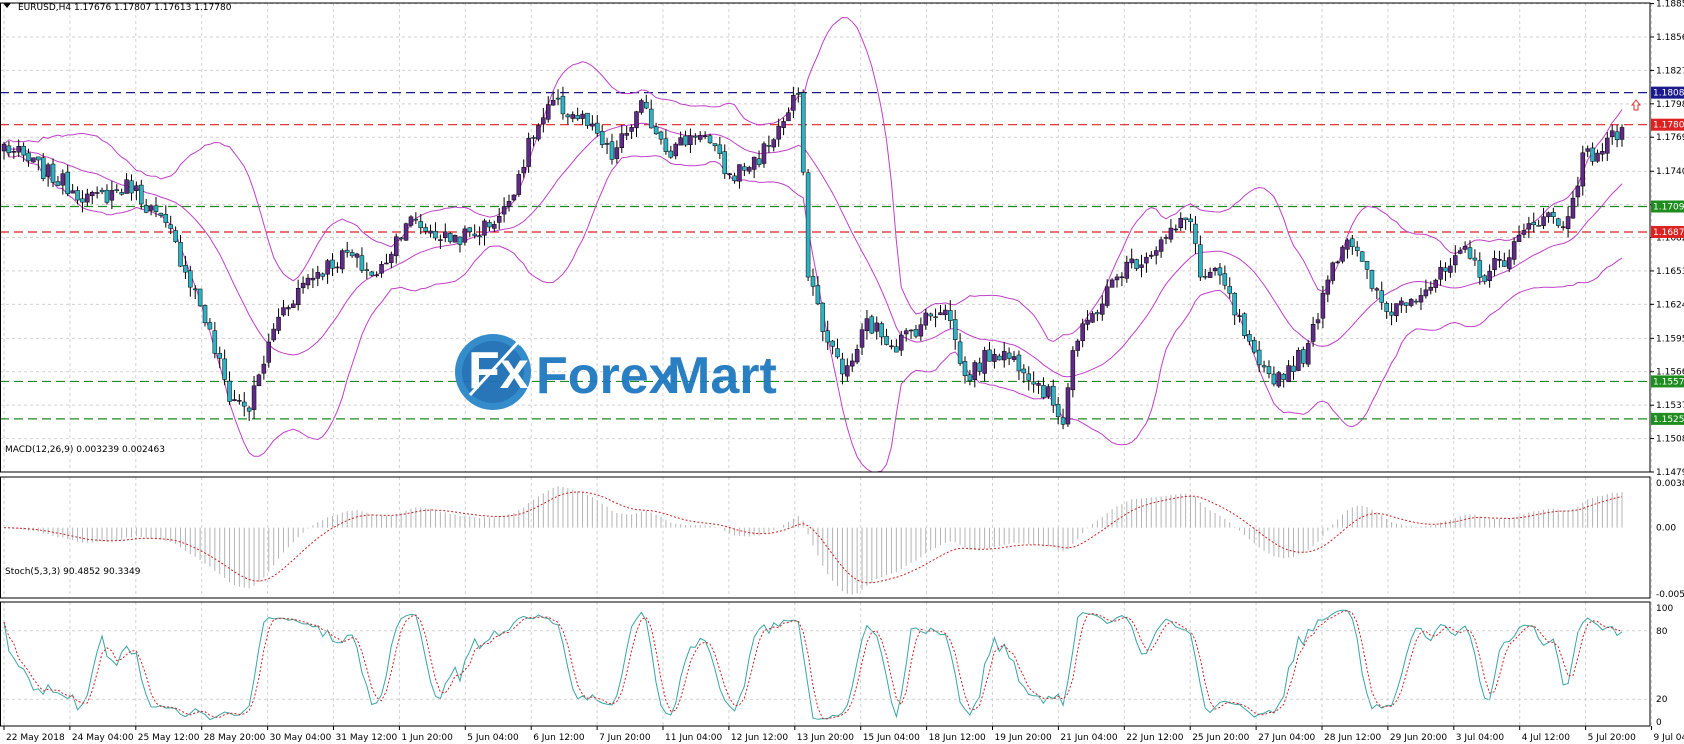 This screenshot has width=1684, height=744. Describe the element at coordinates (1670, 138) in the screenshot. I see `price-tick-label: 1.17695` at that location.